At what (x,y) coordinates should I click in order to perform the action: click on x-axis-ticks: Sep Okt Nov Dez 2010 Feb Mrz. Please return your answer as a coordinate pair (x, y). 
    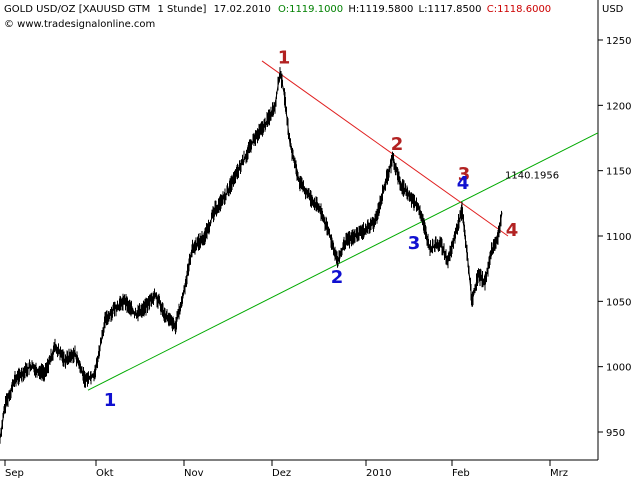
    Looking at the image, I should click on (286, 469).